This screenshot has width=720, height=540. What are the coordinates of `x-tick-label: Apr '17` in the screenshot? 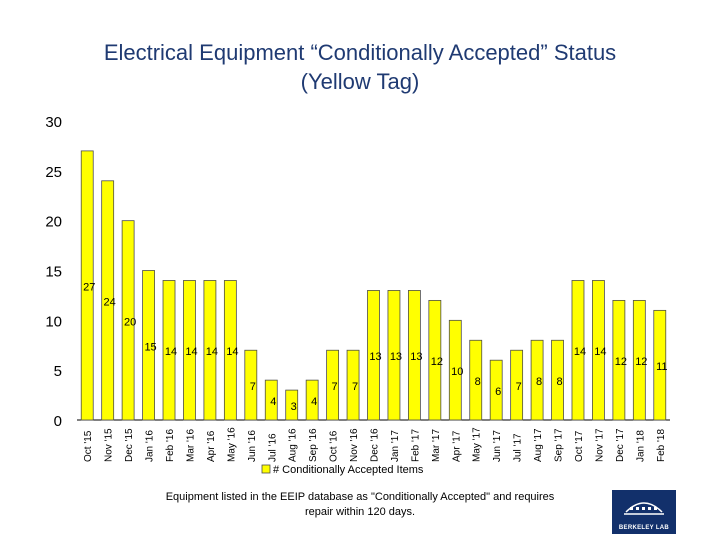 It's located at (456, 446).